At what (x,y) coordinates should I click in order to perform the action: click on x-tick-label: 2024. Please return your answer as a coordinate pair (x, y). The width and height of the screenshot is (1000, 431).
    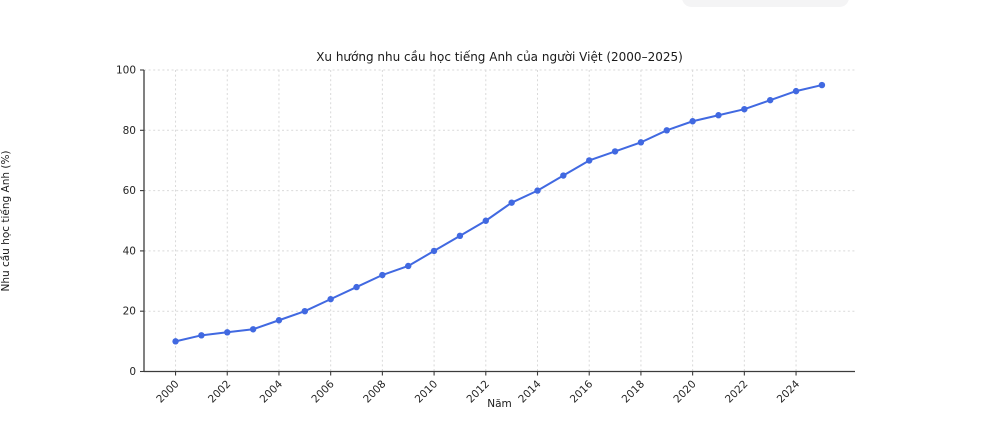
    Looking at the image, I should click on (789, 392).